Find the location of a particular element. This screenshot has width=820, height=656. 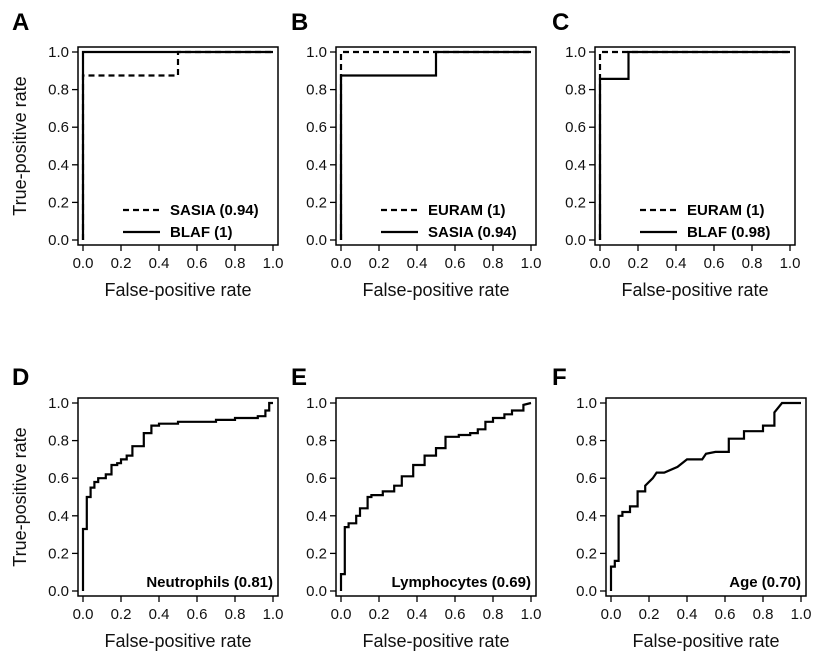

panel-letter: A is located at coordinates (20, 22).